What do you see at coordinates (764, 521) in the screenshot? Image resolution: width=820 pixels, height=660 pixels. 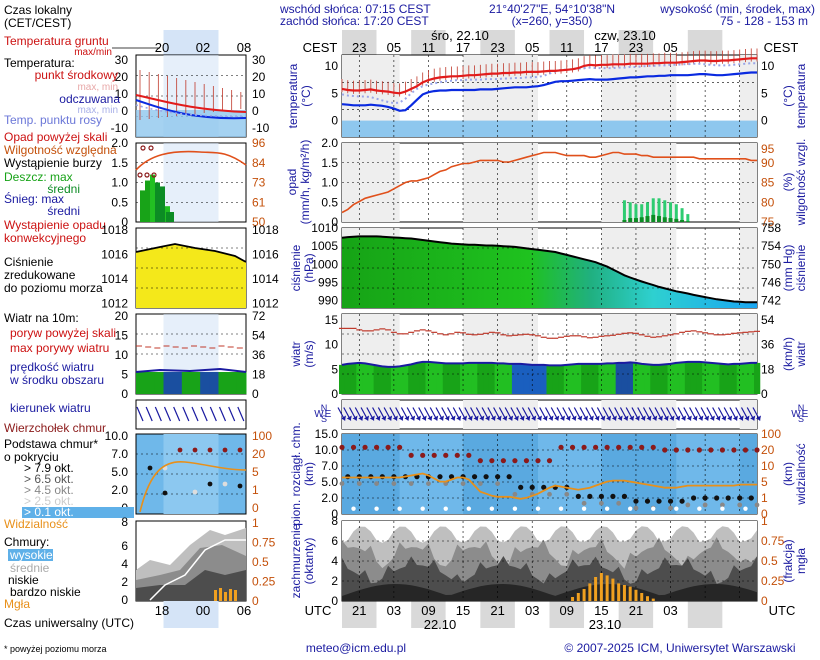 I see `fog-tick-right: 1` at bounding box center [764, 521].